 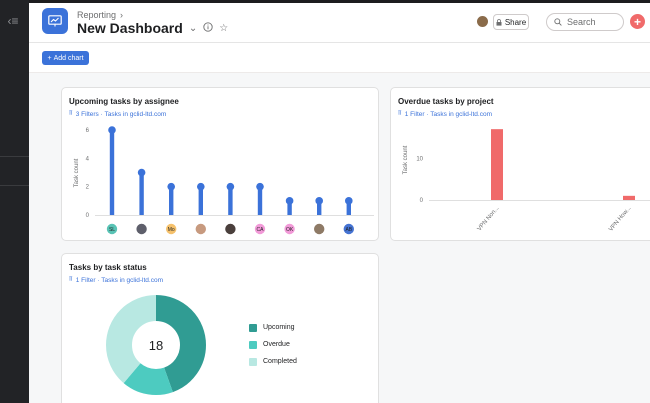 I want to click on legend-item: Upcoming, so click(x=273, y=327).